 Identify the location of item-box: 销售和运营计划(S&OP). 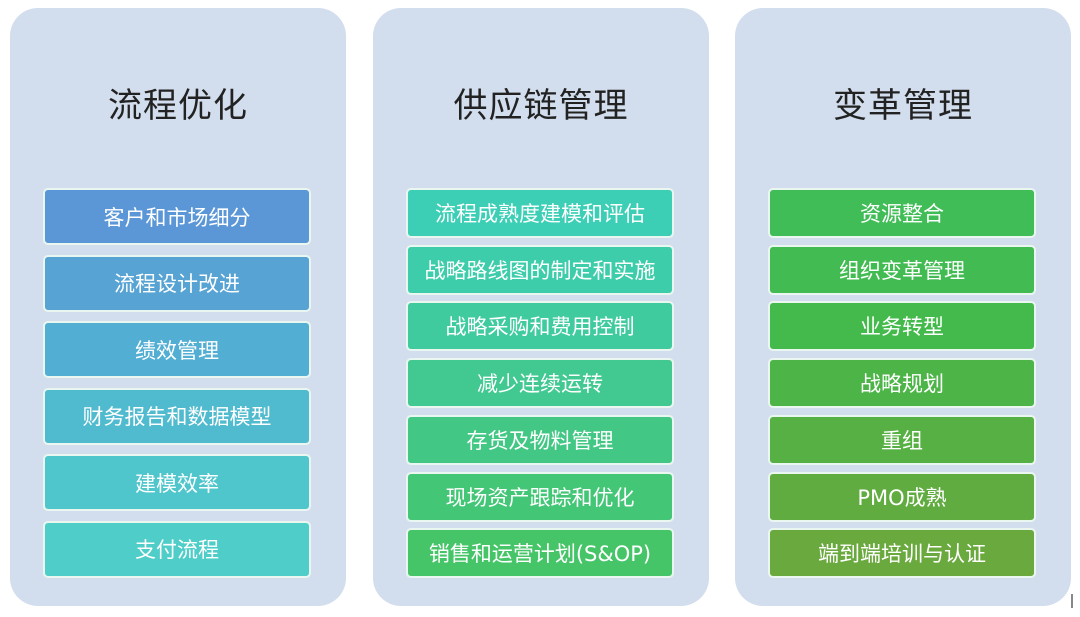
(540, 553).